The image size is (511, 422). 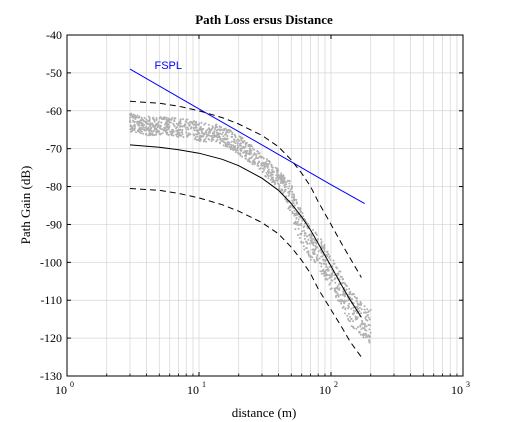 I want to click on x-tick-exponent: 2, so click(x=336, y=384).